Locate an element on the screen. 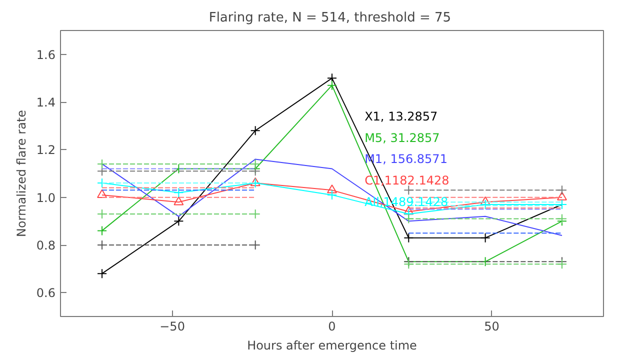 This screenshot has height=356, width=623. series-label: X1, 13.2857 is located at coordinates (401, 116).